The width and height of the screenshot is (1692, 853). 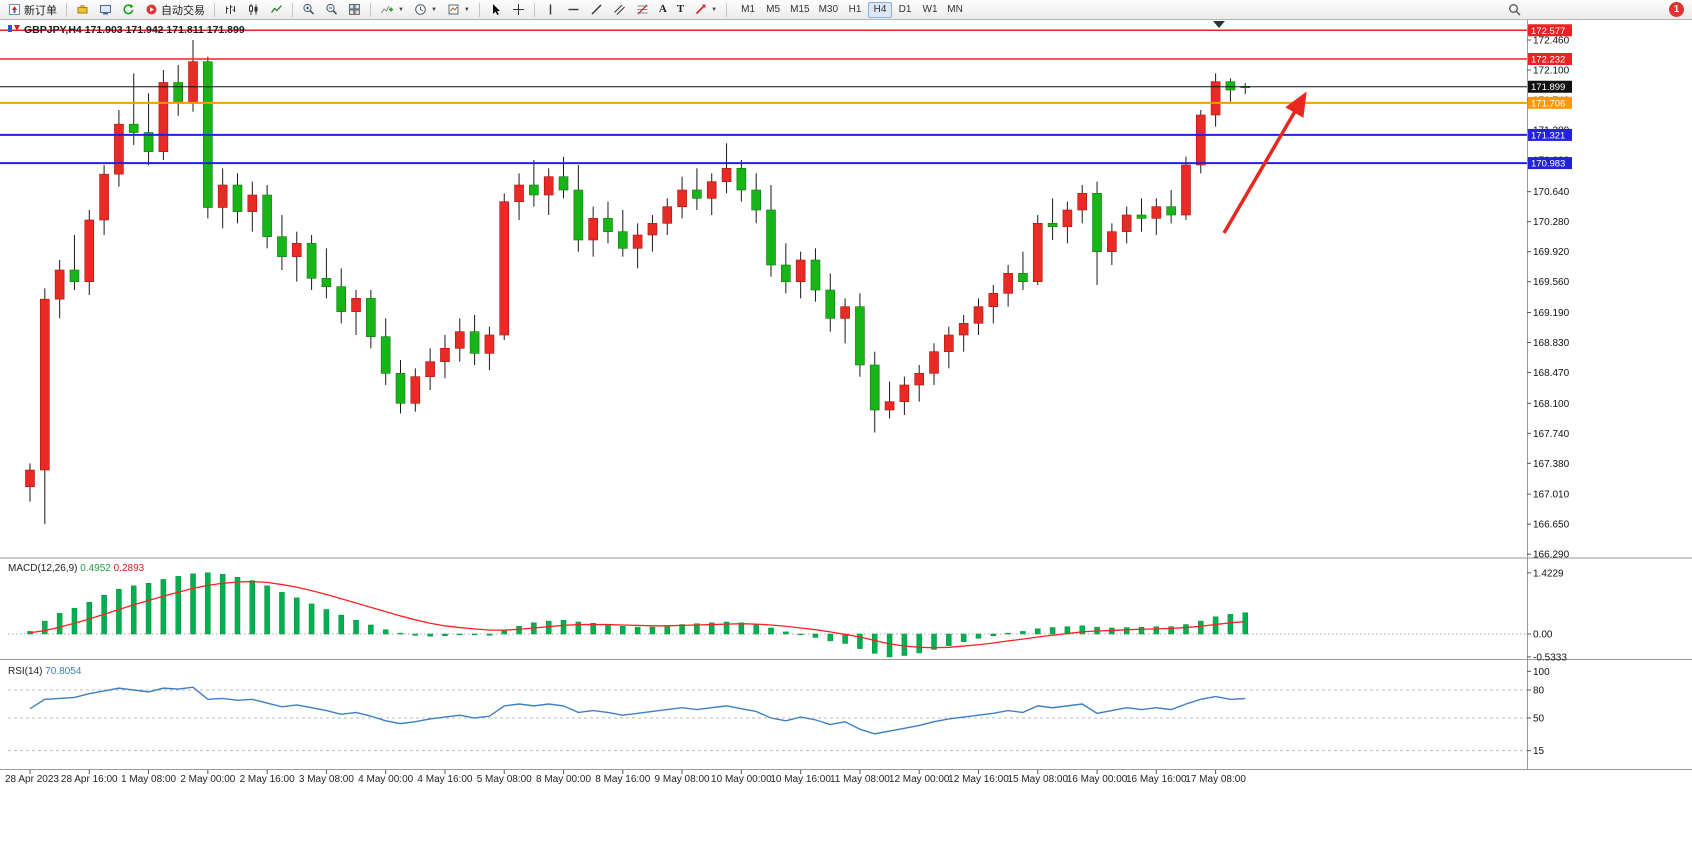 I want to click on timeframe-button-w1: W1, so click(x=930, y=10).